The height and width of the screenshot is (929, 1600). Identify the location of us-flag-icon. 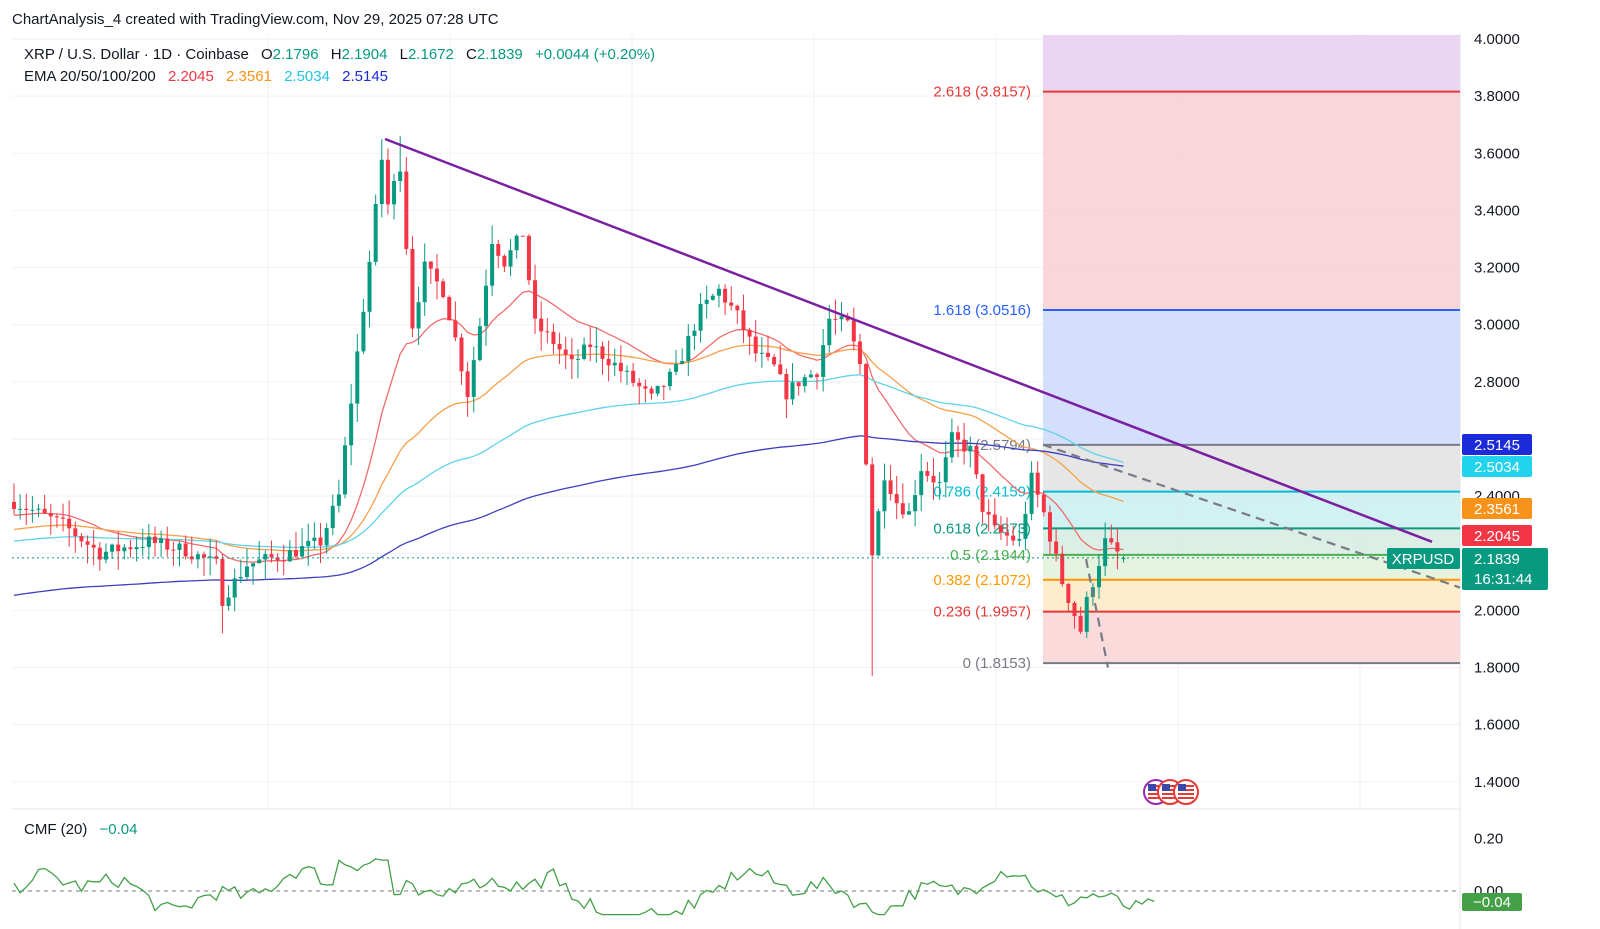
(1186, 792).